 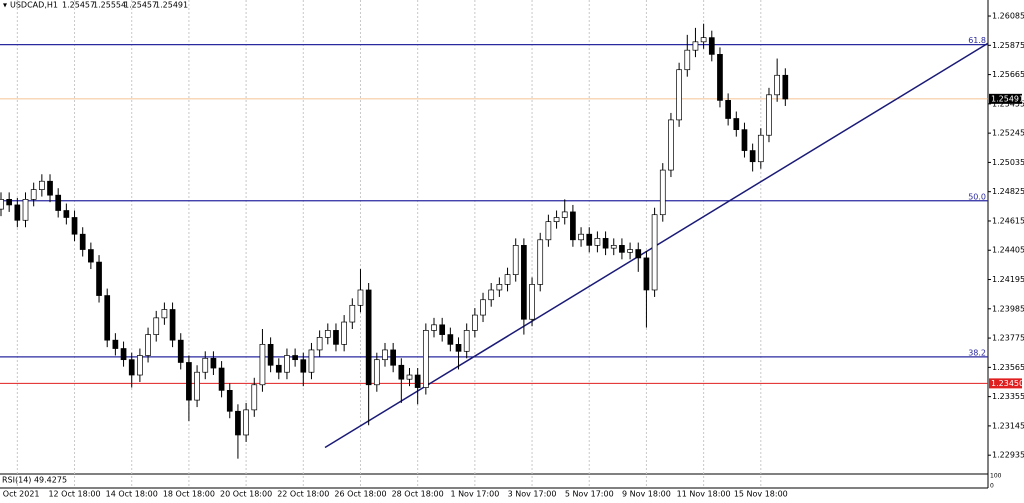 What do you see at coordinates (1008, 250) in the screenshot?
I see `y-tick-label: 1.24405` at bounding box center [1008, 250].